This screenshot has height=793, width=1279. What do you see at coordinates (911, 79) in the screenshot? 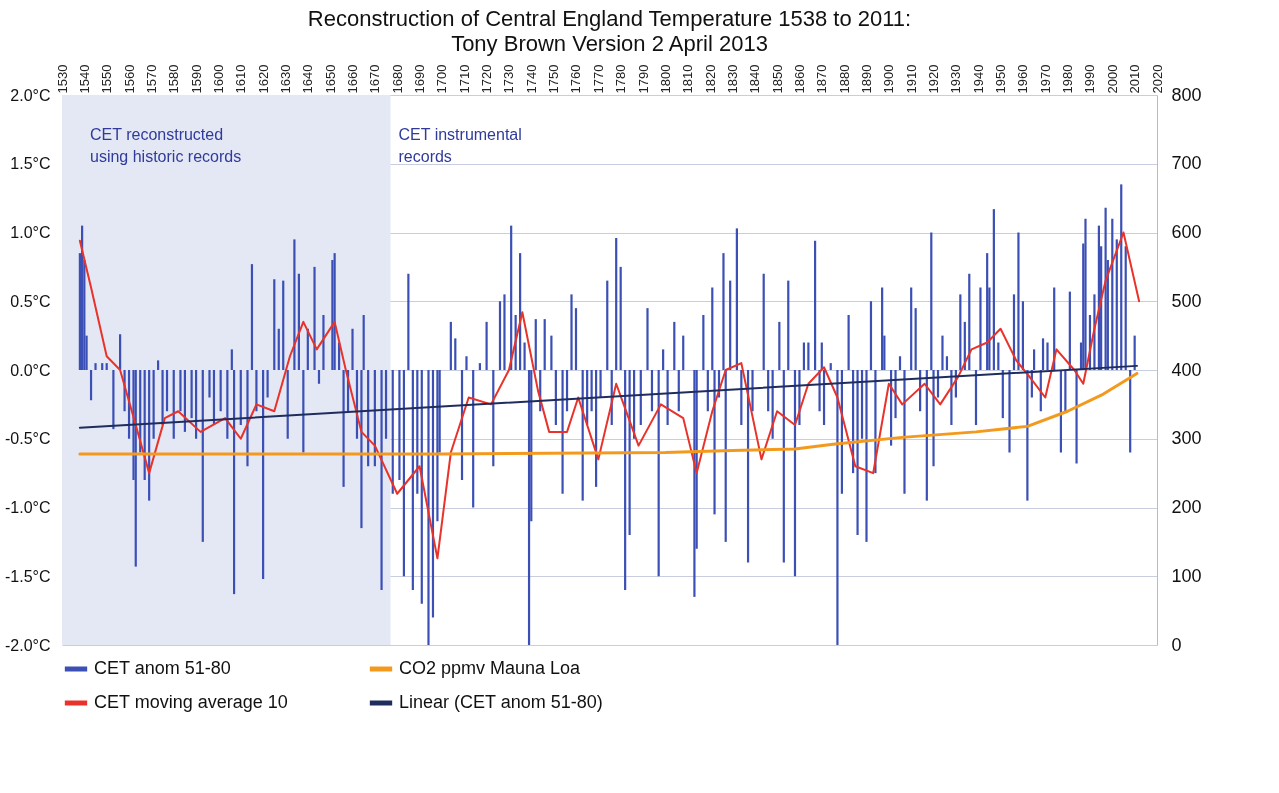
I see `x-tick-label: 1910` at bounding box center [911, 79].